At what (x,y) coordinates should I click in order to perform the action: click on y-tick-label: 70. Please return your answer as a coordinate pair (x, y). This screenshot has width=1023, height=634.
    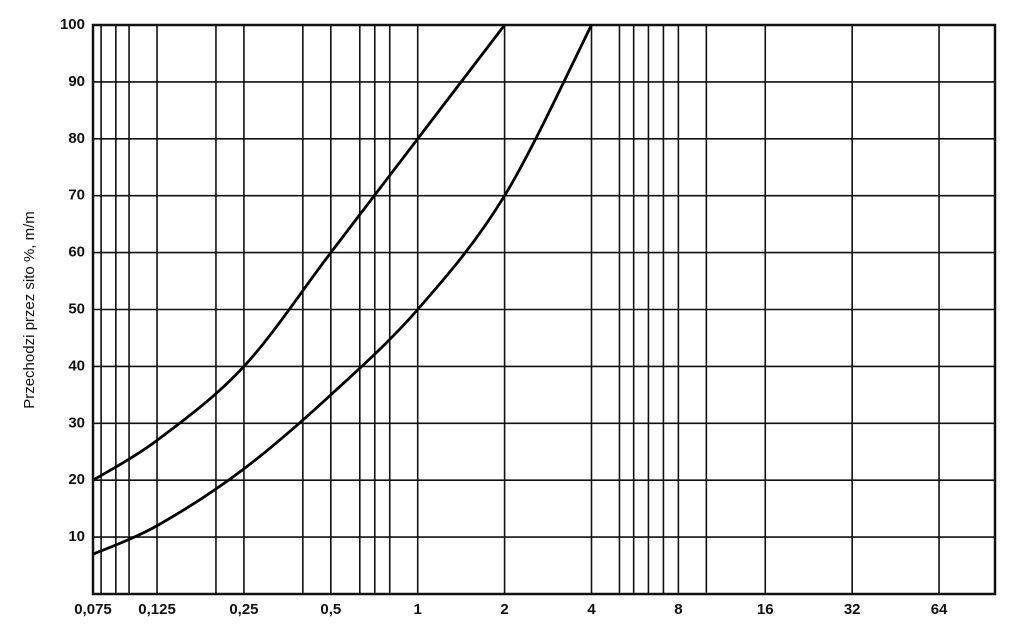
    Looking at the image, I should click on (76, 195).